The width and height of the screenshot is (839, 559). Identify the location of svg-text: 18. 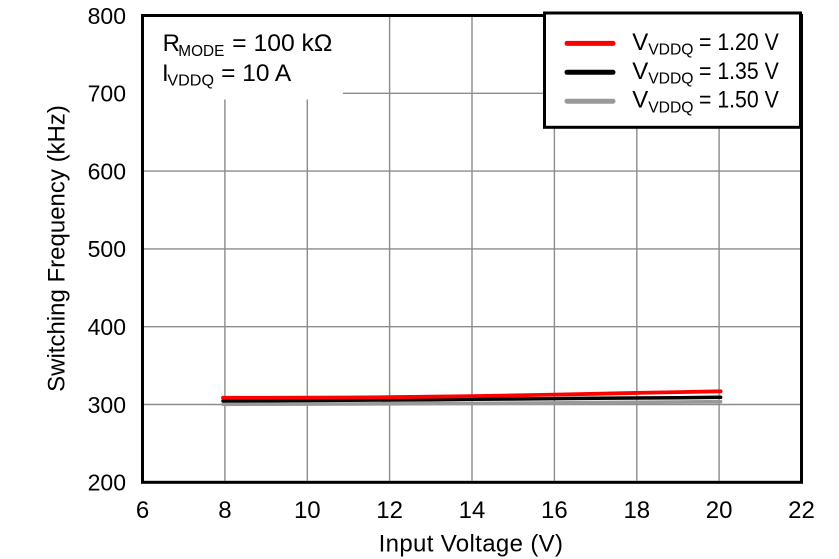
(636, 510).